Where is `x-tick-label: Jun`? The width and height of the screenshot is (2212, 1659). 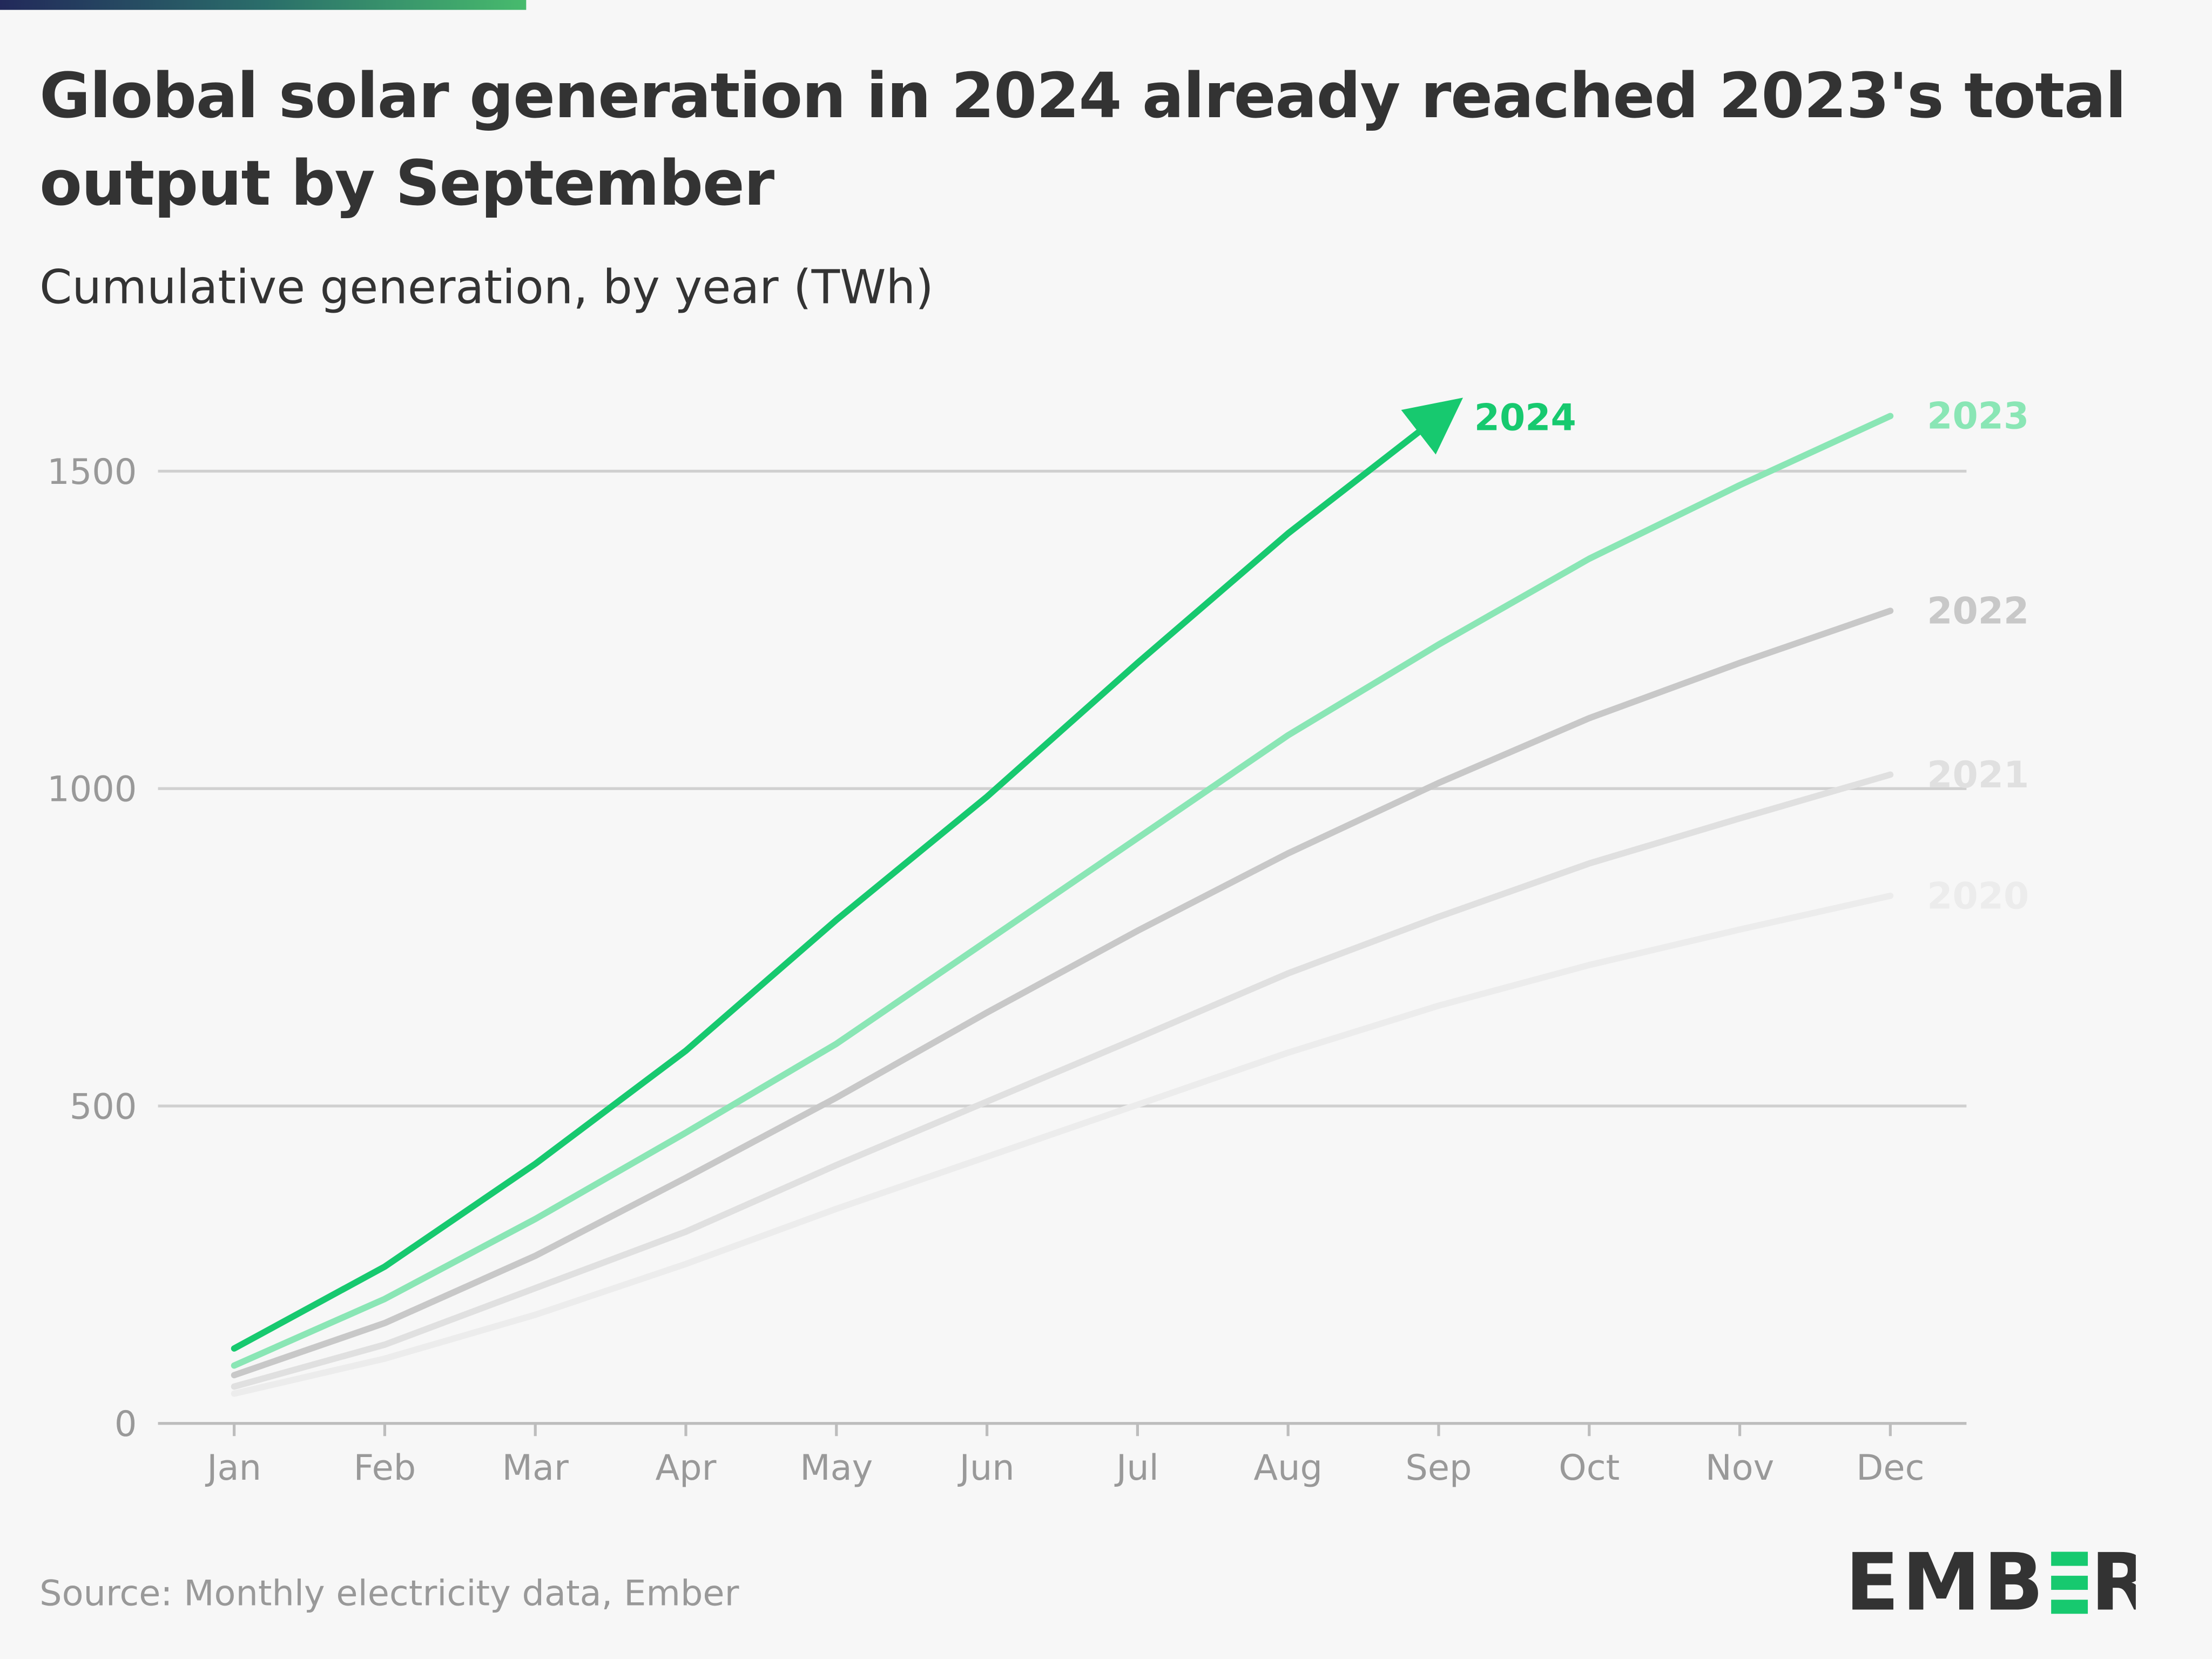
x-tick-label: Jun is located at coordinates (986, 1467).